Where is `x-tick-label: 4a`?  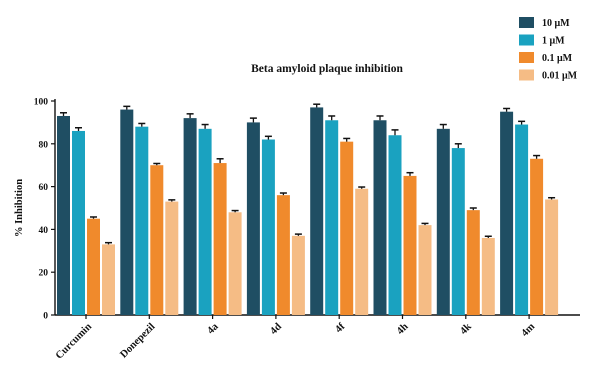 x-tick-label: 4a is located at coordinates (214, 329).